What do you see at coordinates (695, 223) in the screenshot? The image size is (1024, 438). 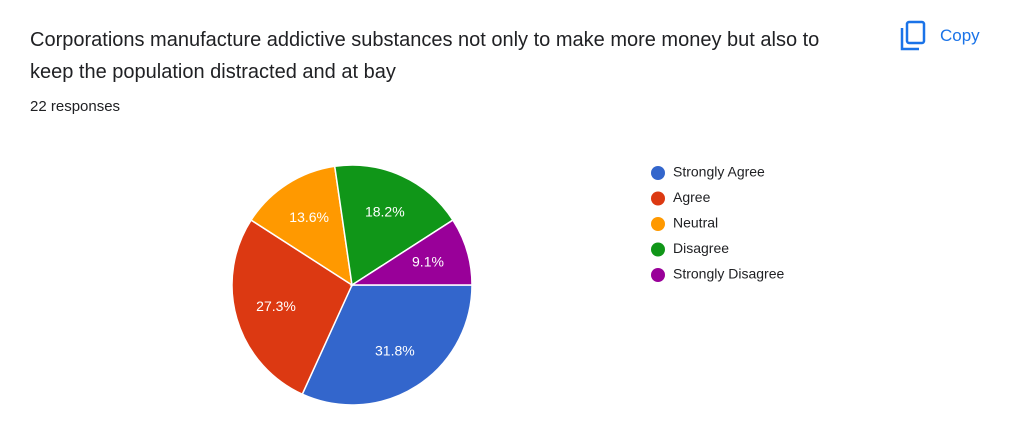 I see `legend-label: Neutral` at bounding box center [695, 223].